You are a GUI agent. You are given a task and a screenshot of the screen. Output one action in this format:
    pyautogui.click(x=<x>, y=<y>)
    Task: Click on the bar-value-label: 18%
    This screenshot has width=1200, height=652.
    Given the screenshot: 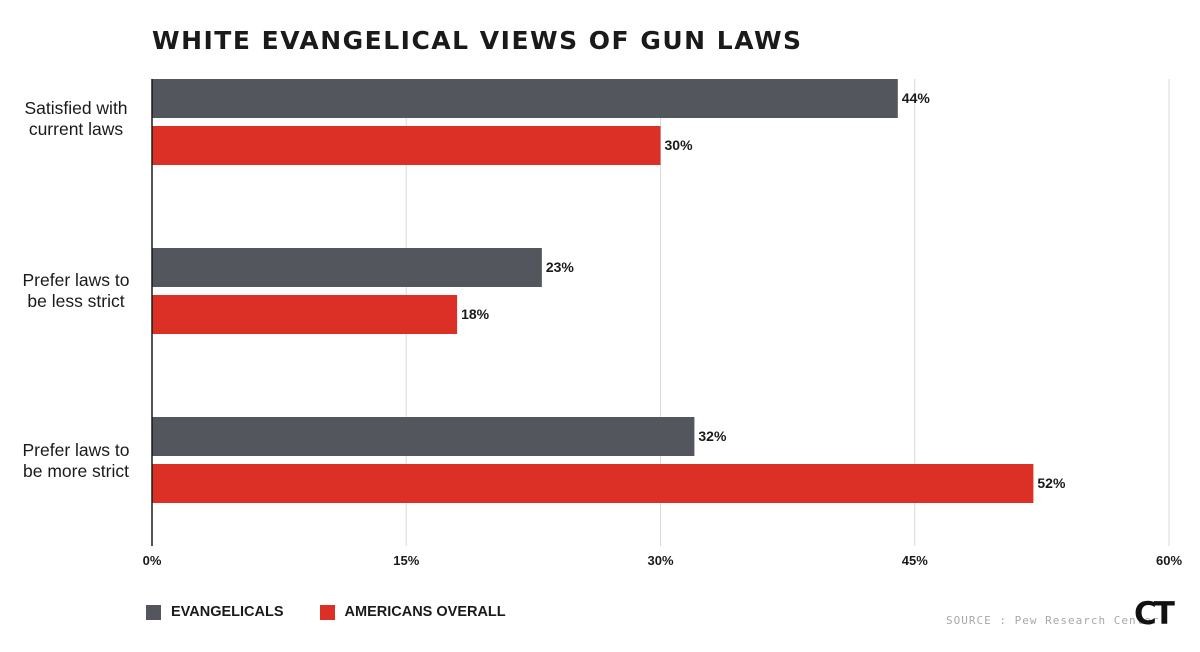 What is the action you would take?
    pyautogui.click(x=475, y=314)
    